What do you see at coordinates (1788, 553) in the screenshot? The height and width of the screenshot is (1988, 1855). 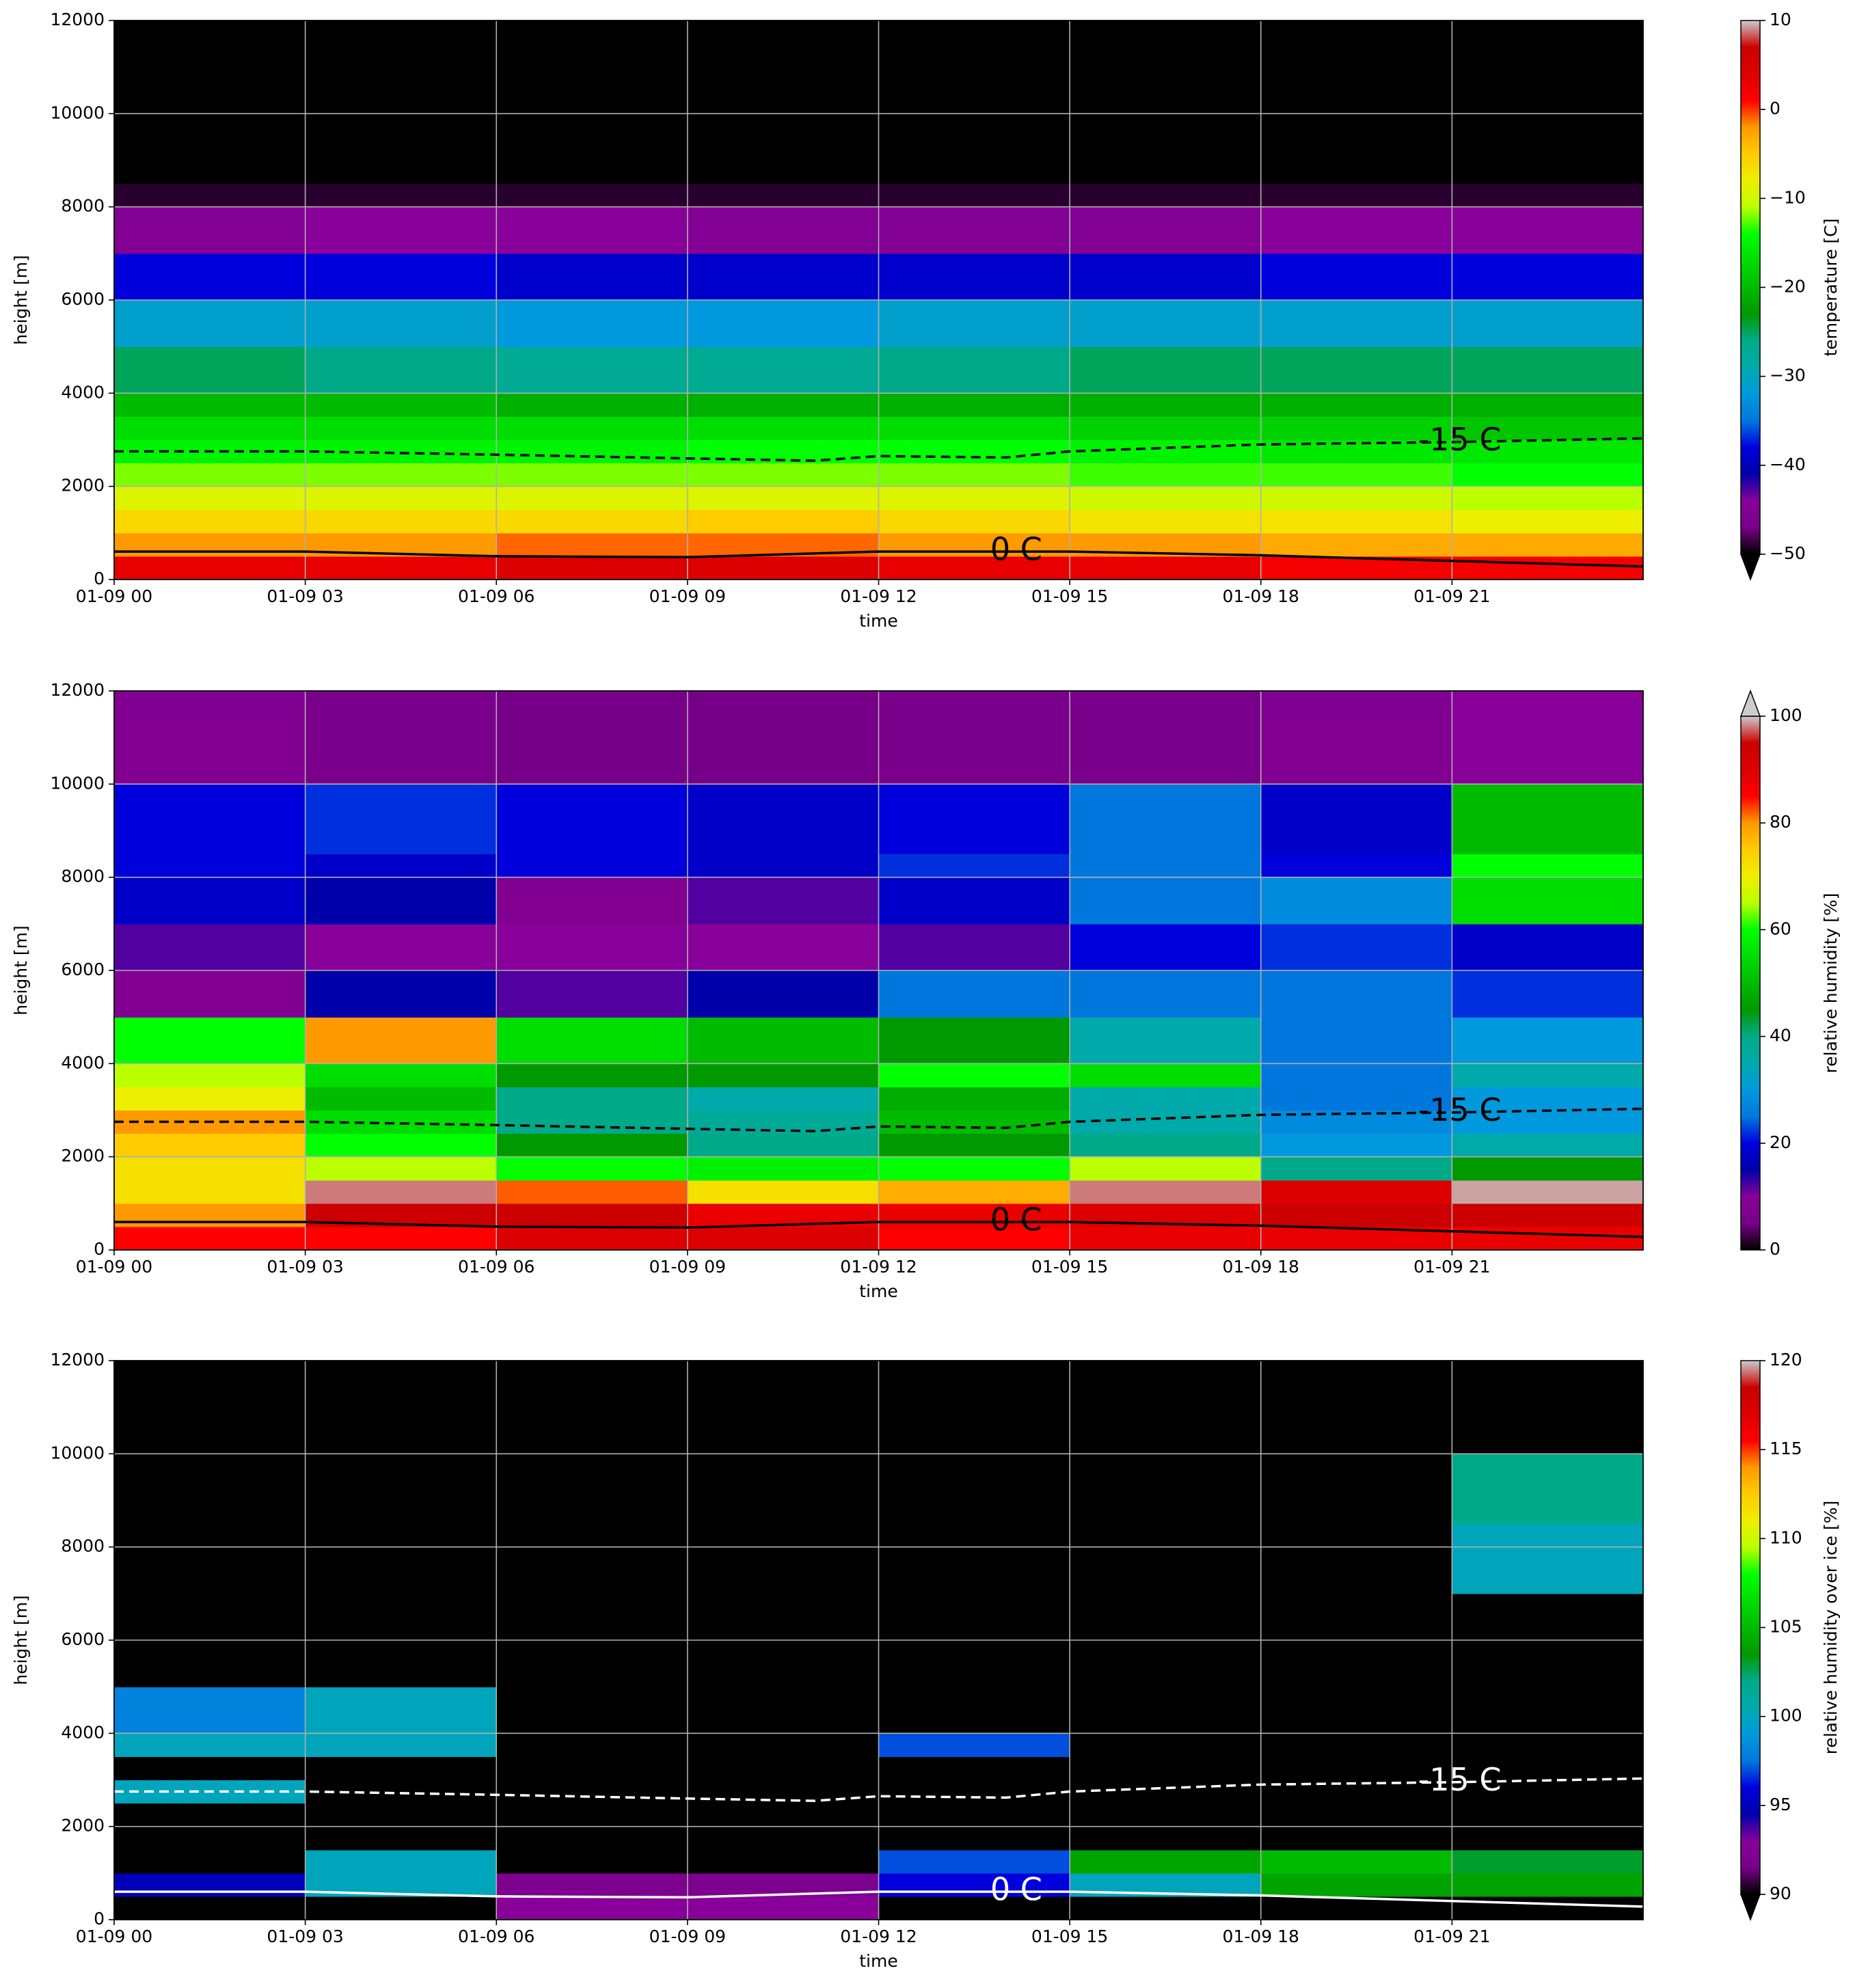 I see `colorbar-tick-label: −50` at bounding box center [1788, 553].